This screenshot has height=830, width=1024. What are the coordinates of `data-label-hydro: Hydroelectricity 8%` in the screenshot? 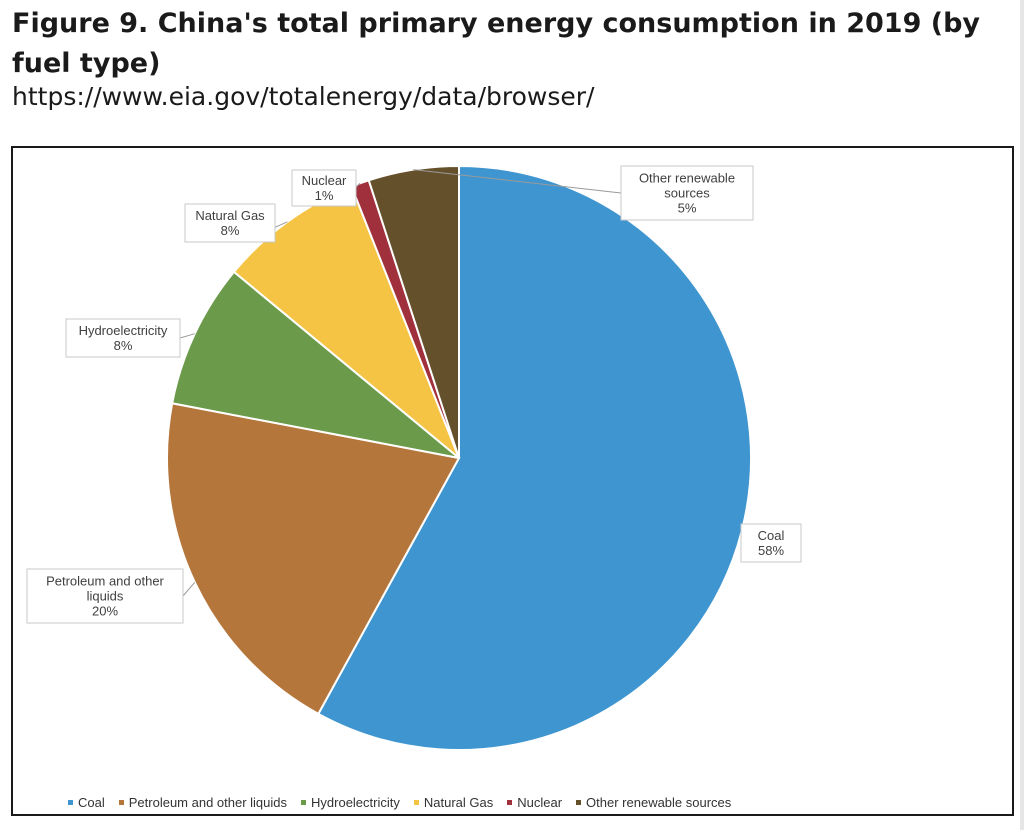 It's located at (123, 338).